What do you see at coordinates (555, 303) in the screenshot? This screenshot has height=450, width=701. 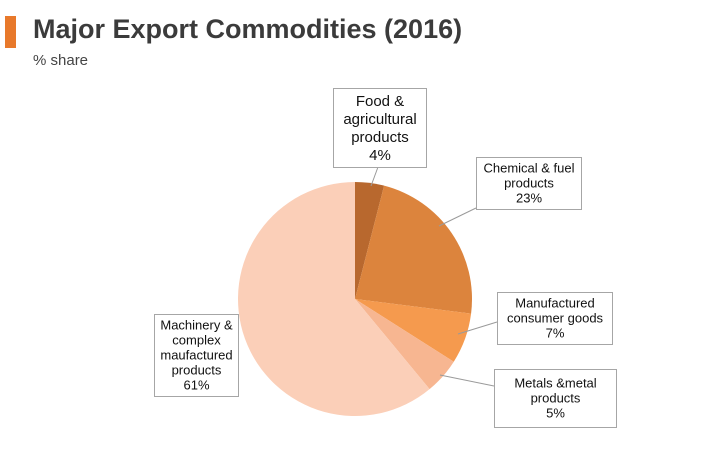 I see `slice-name-label: Manufactured` at bounding box center [555, 303].